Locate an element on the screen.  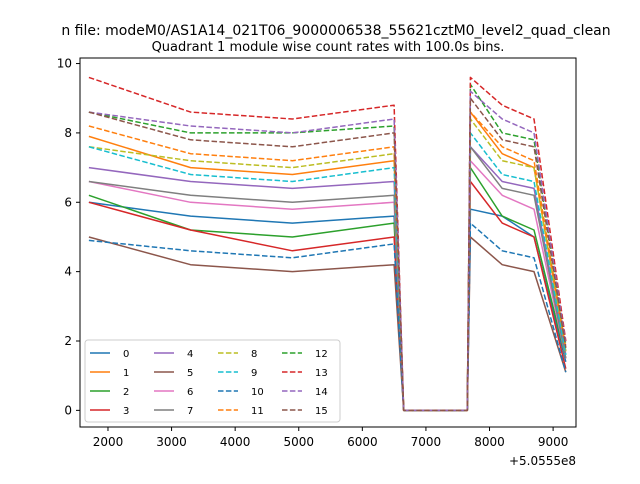
x-axis: 2000 3000 4000 5000 6000 7000 8000 9000 is located at coordinates (331, 438).